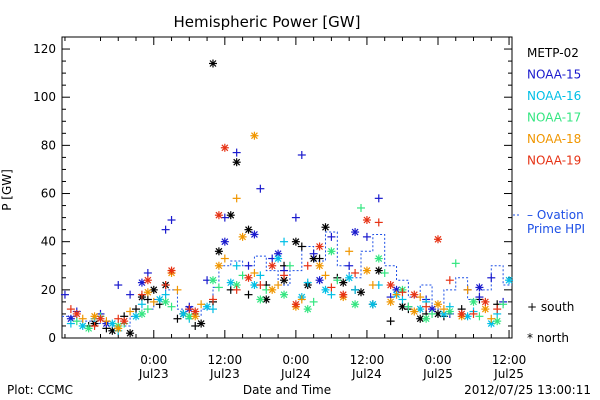 Image resolution: width=600 pixels, height=400 pixels. Describe the element at coordinates (554, 161) in the screenshot. I see `legend-entry-noaa-19: NOAA-19` at that location.